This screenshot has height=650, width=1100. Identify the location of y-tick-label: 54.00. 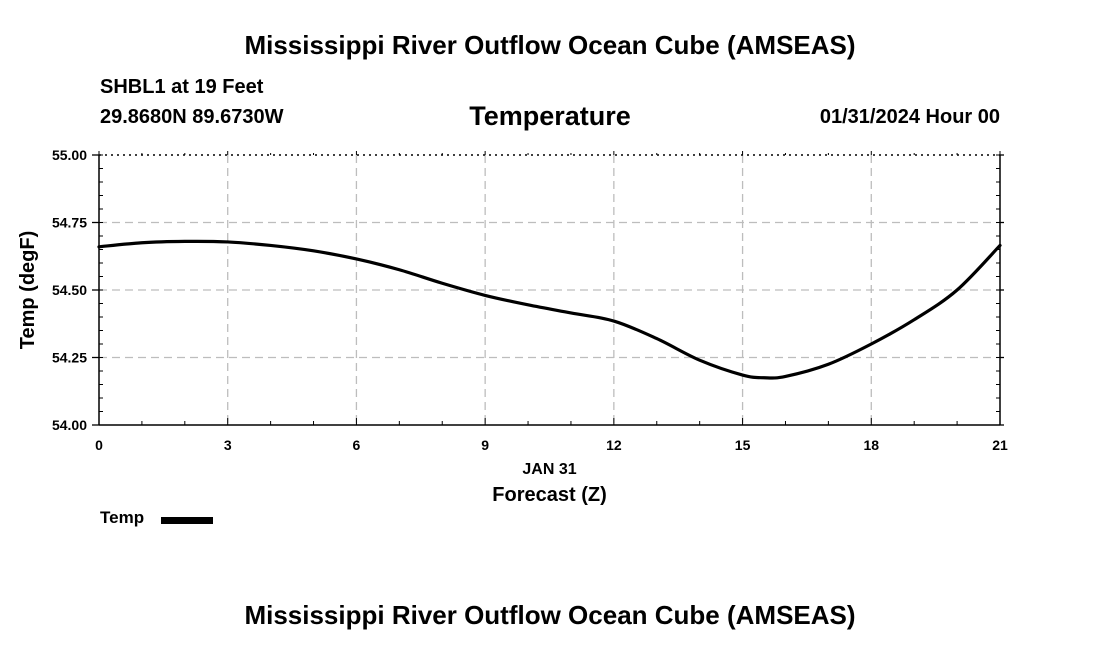
(69, 425).